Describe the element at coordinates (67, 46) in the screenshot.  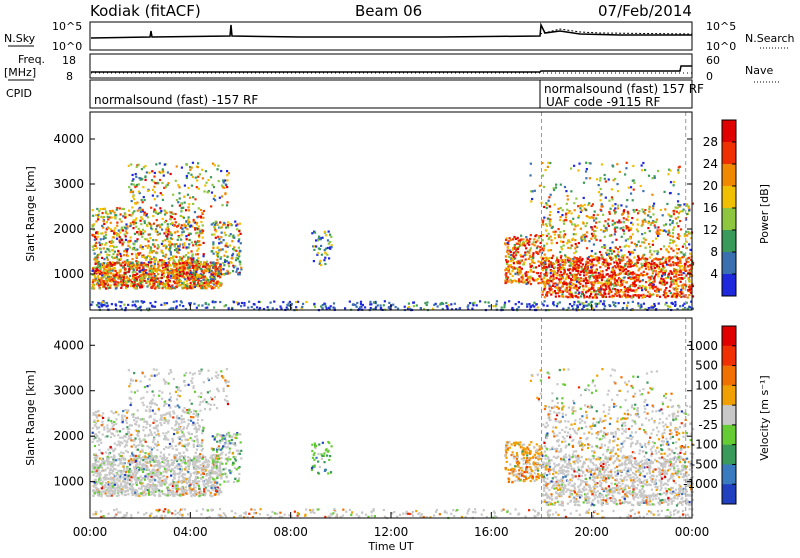
I see `nsky-tick-bottom: 10^0` at that location.